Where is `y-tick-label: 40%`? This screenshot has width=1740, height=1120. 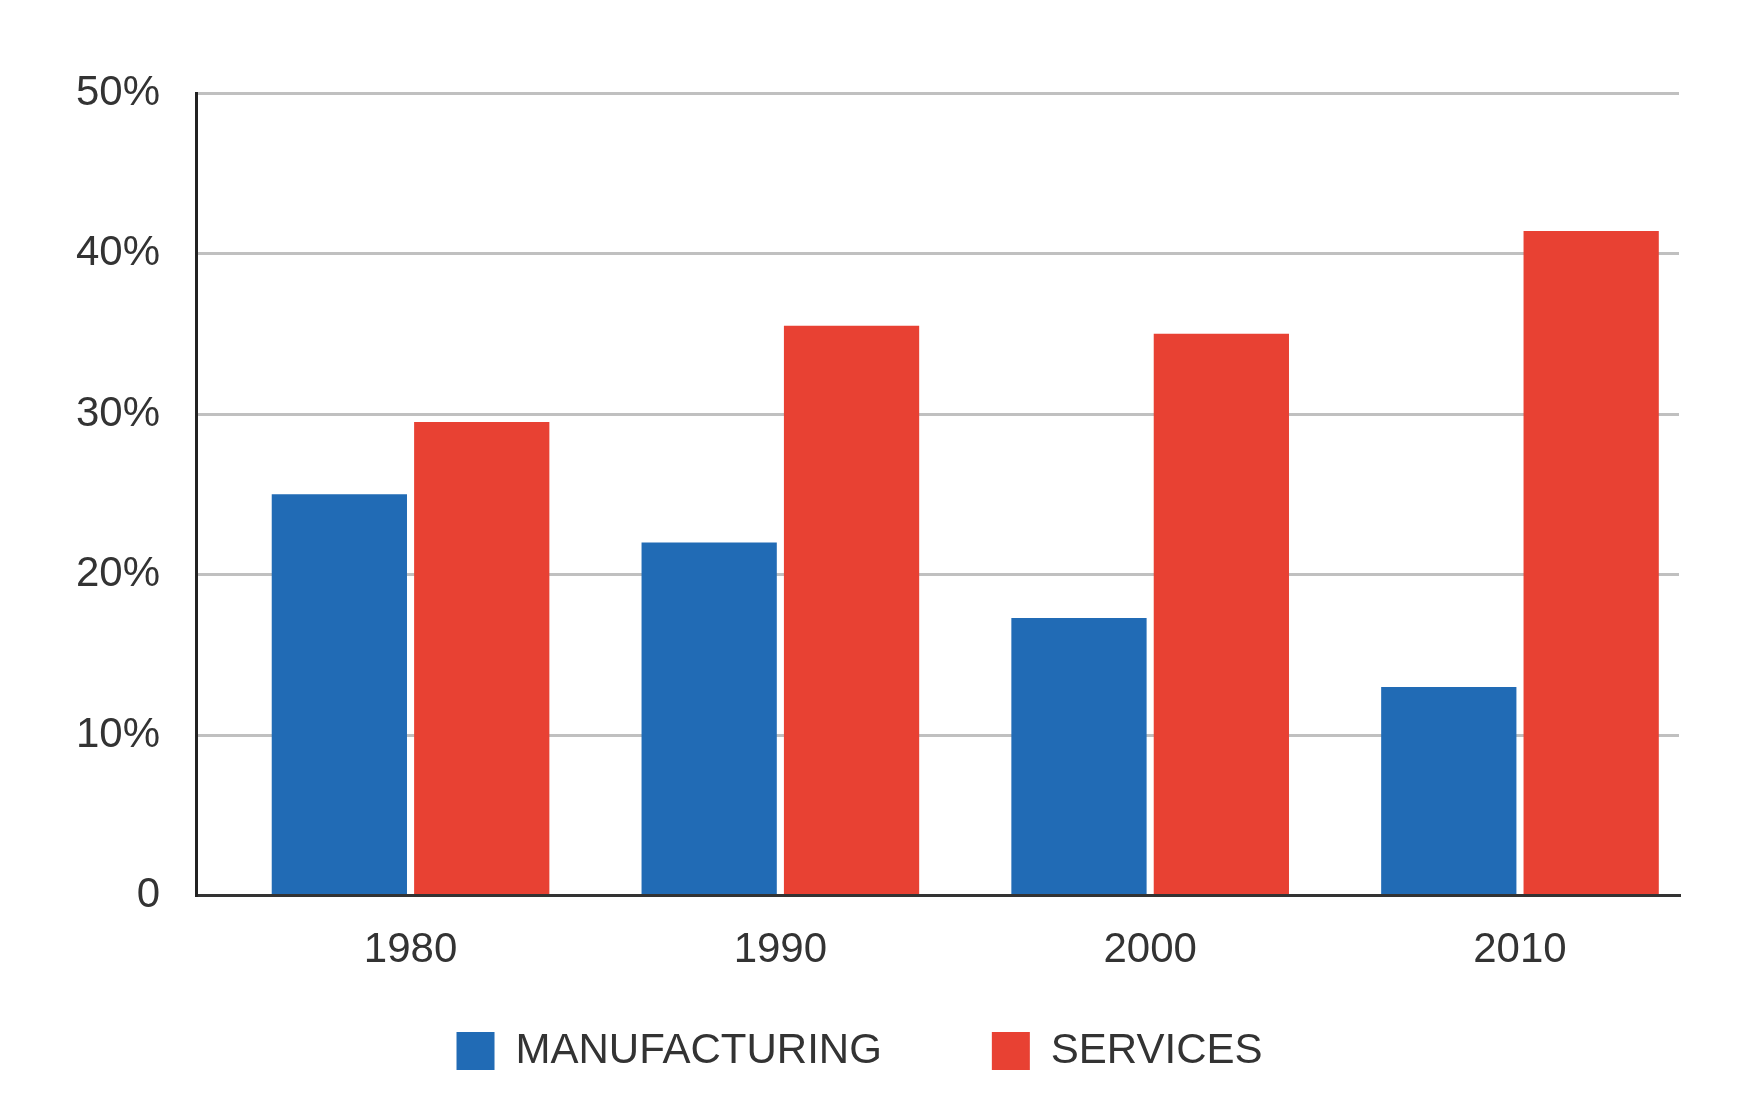 y-tick-label: 40% is located at coordinates (118, 251).